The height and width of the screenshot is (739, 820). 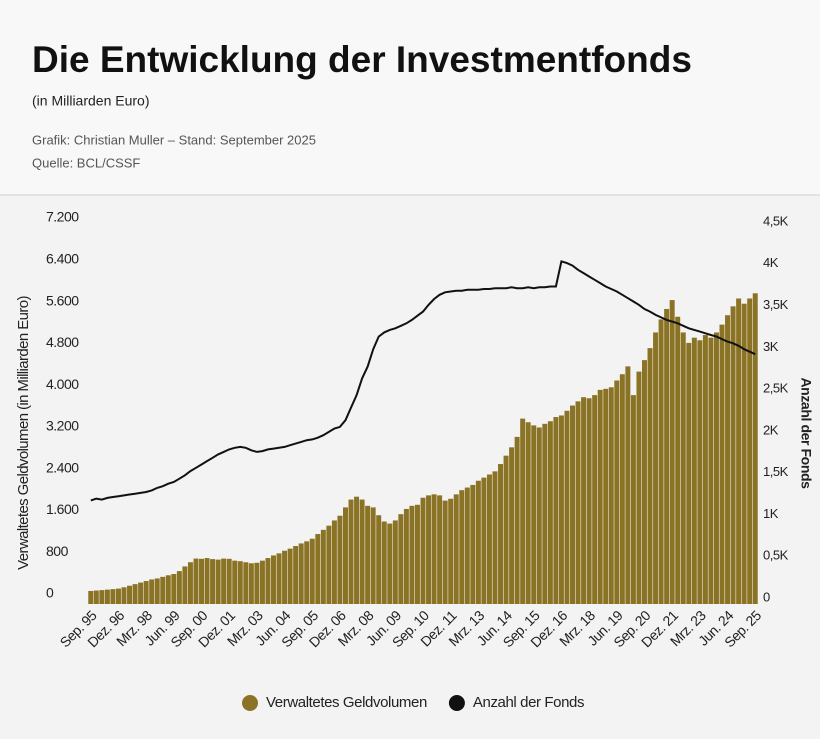 I want to click on legend-label: Verwaltetes Geldvolumen, so click(x=346, y=702).